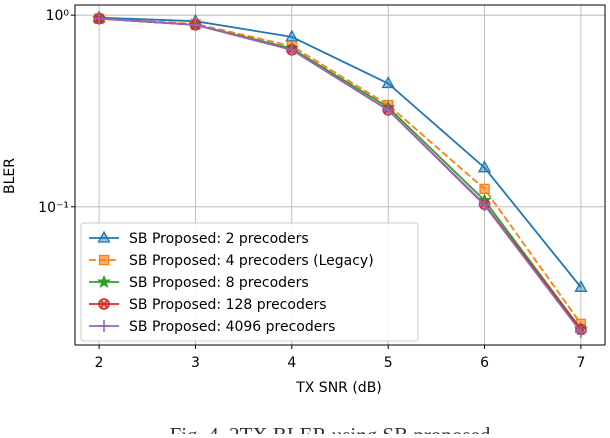  Describe the element at coordinates (58, 16) in the screenshot. I see `y-tick-label: 10⁰` at that location.